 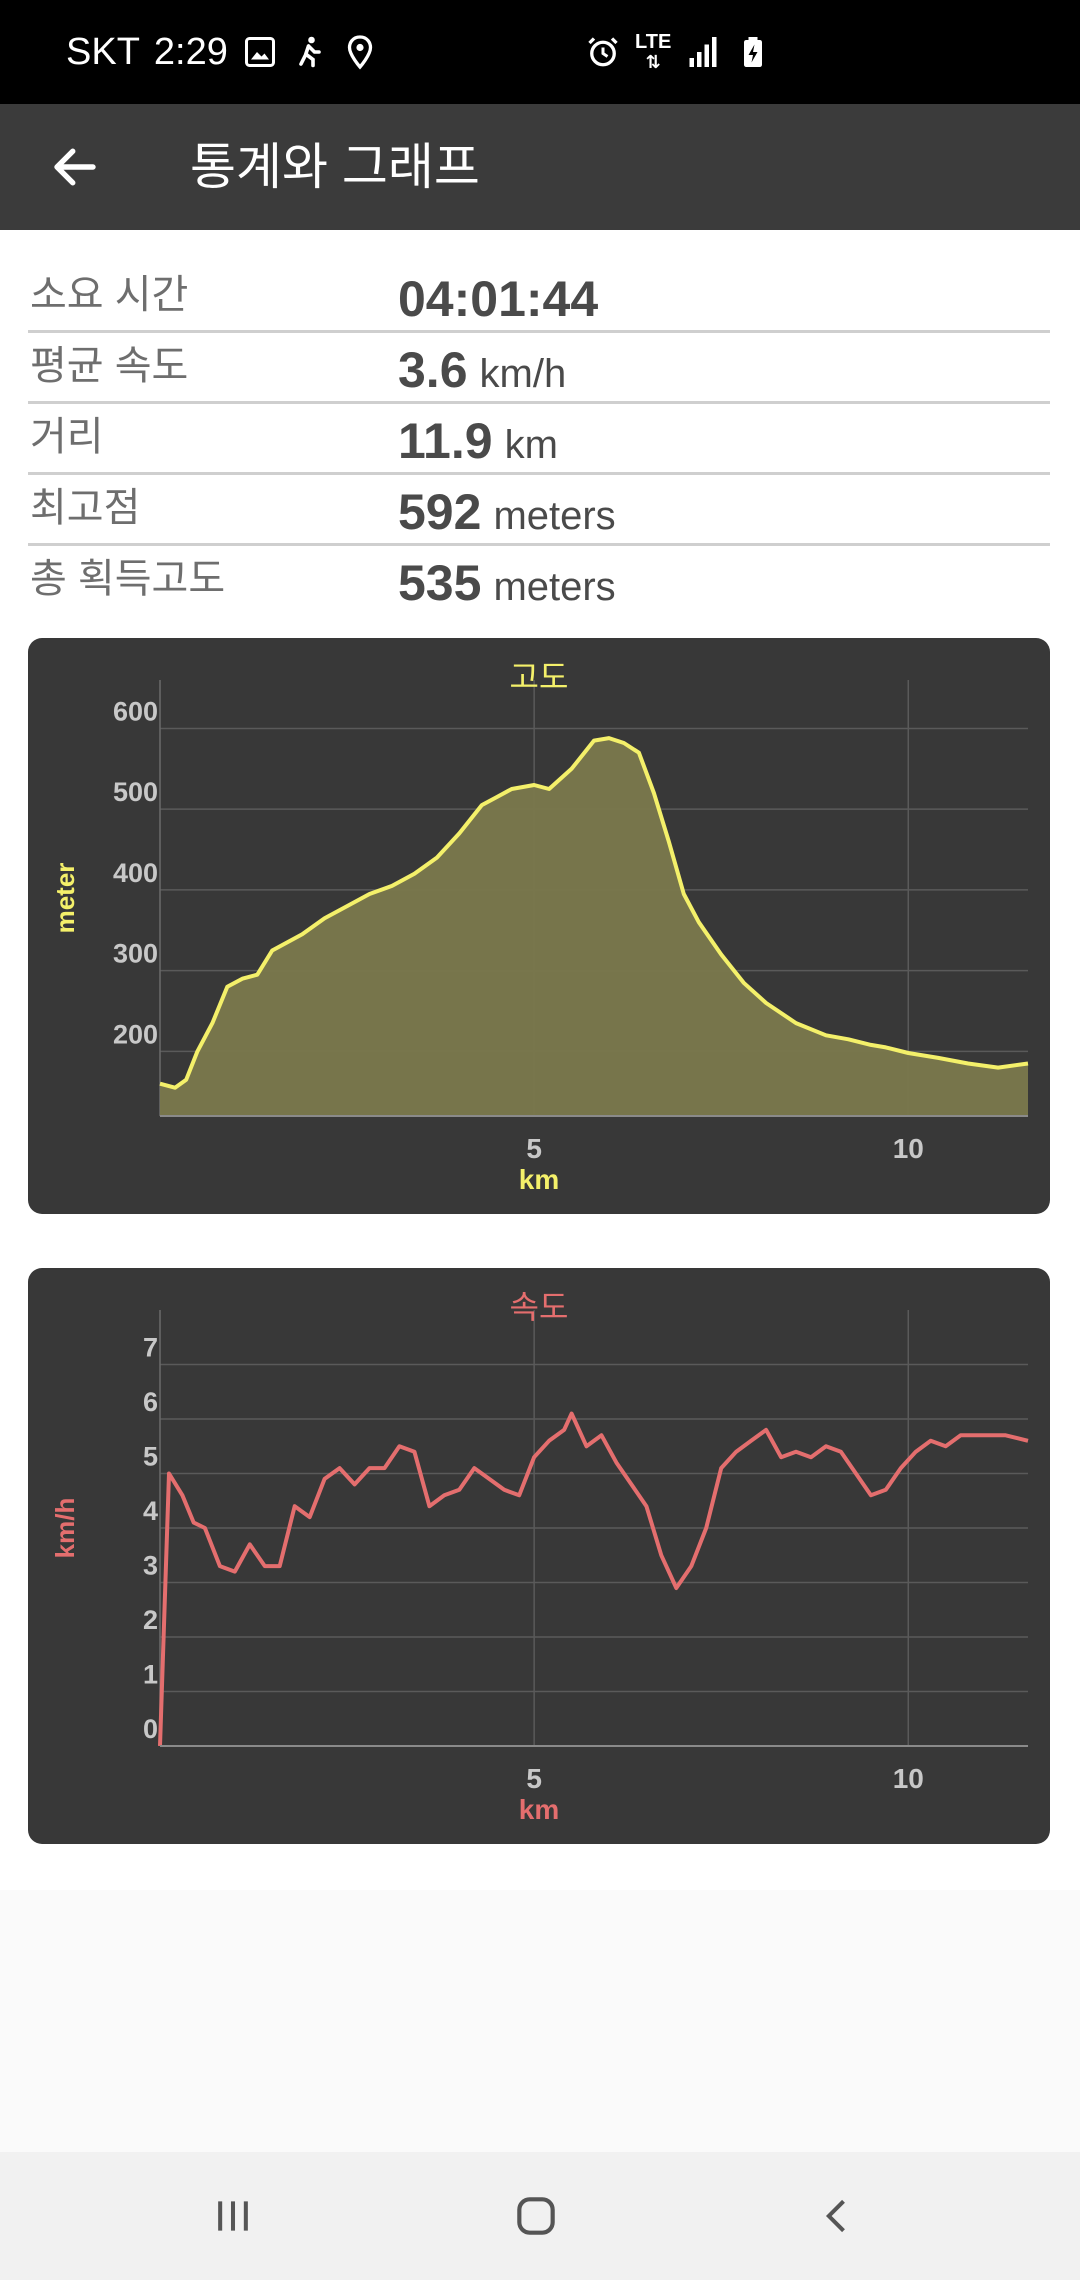 What do you see at coordinates (360, 52) in the screenshot?
I see `location-pin-icon` at bounding box center [360, 52].